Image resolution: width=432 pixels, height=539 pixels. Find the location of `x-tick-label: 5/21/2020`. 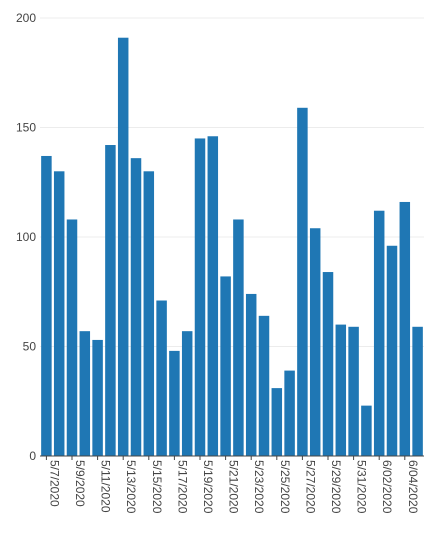

x-tick-label: 5/21/2020 is located at coordinates (234, 487).